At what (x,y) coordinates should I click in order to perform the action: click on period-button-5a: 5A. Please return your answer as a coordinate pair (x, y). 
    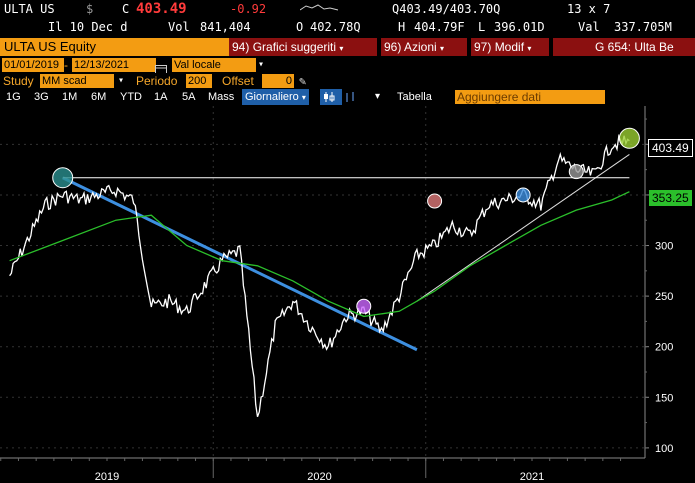
    Looking at the image, I should click on (189, 97).